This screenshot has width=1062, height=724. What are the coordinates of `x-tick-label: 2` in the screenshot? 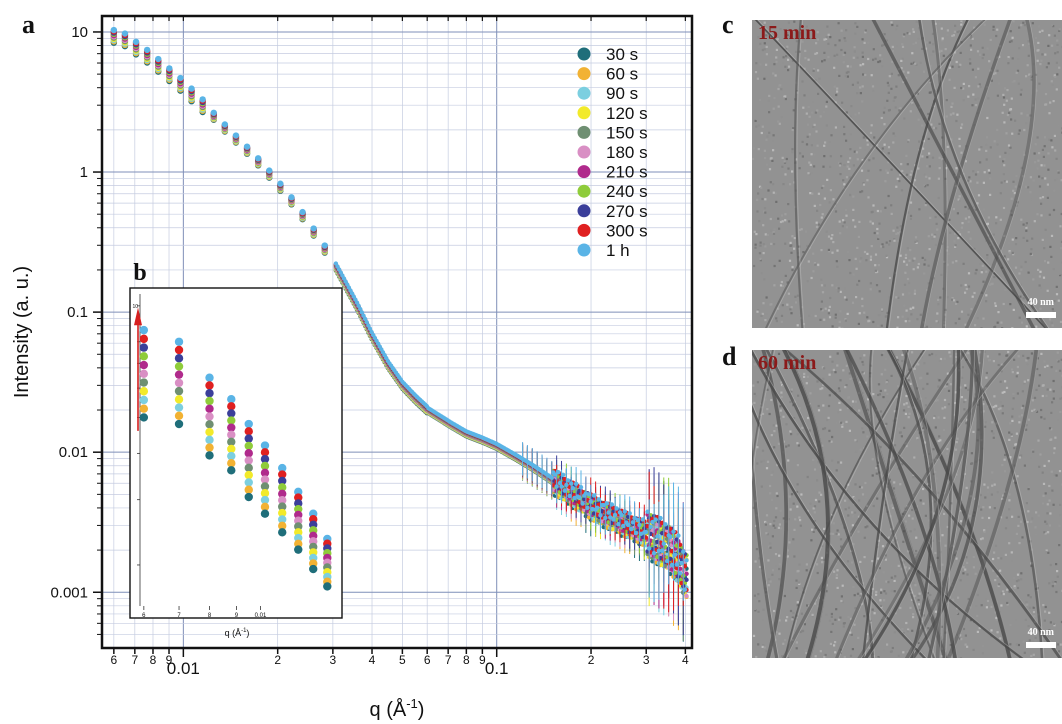 It's located at (277, 660).